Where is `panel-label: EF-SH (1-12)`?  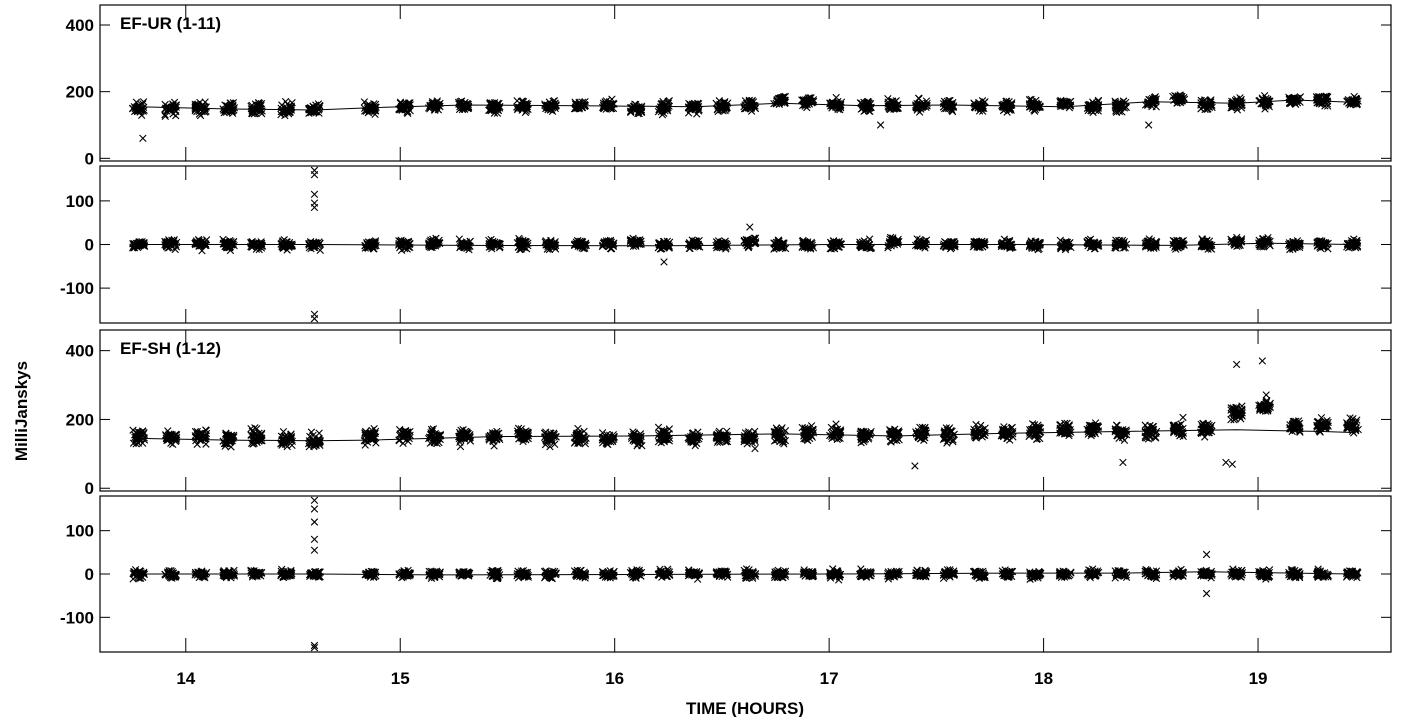
panel-label: EF-SH (1-12) is located at coordinates (170, 348).